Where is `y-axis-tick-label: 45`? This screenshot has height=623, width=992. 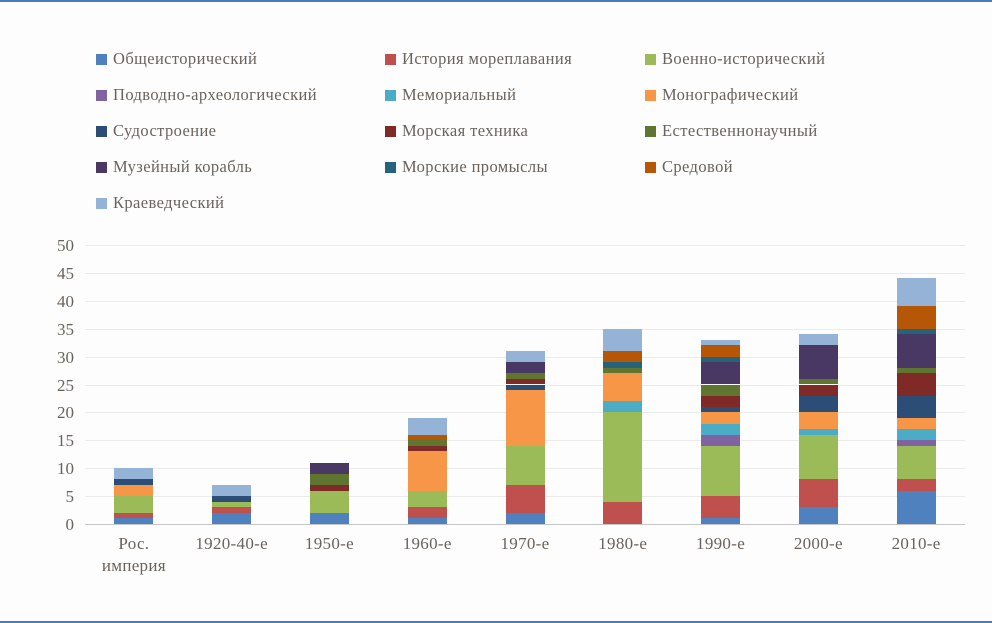
y-axis-tick-label: 45 is located at coordinates (65, 273).